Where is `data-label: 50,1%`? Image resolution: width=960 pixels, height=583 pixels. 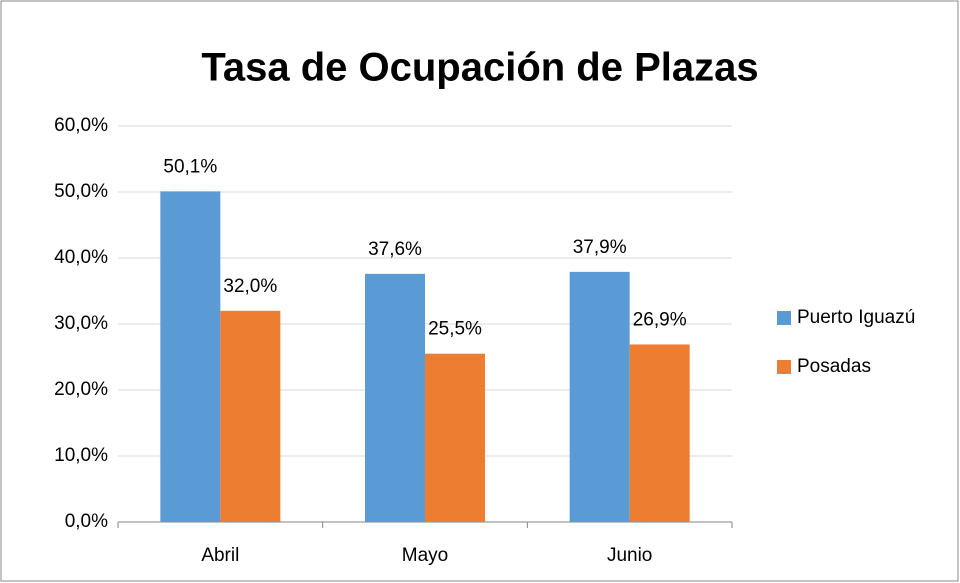
data-label: 50,1% is located at coordinates (190, 166).